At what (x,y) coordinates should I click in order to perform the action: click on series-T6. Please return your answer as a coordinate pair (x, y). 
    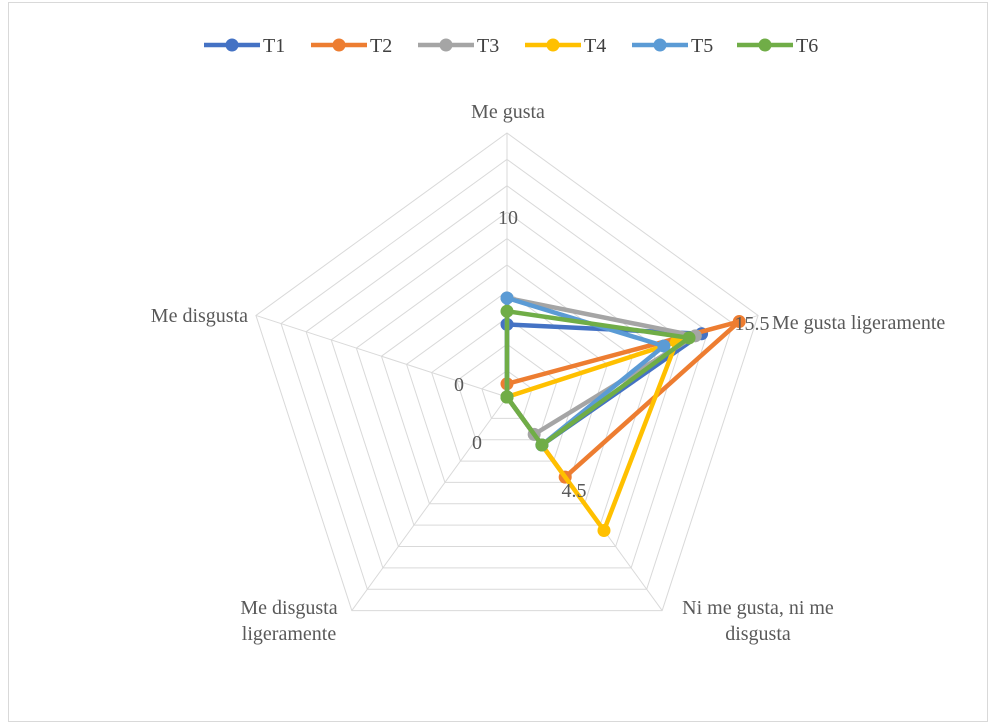
    Looking at the image, I should click on (598, 378).